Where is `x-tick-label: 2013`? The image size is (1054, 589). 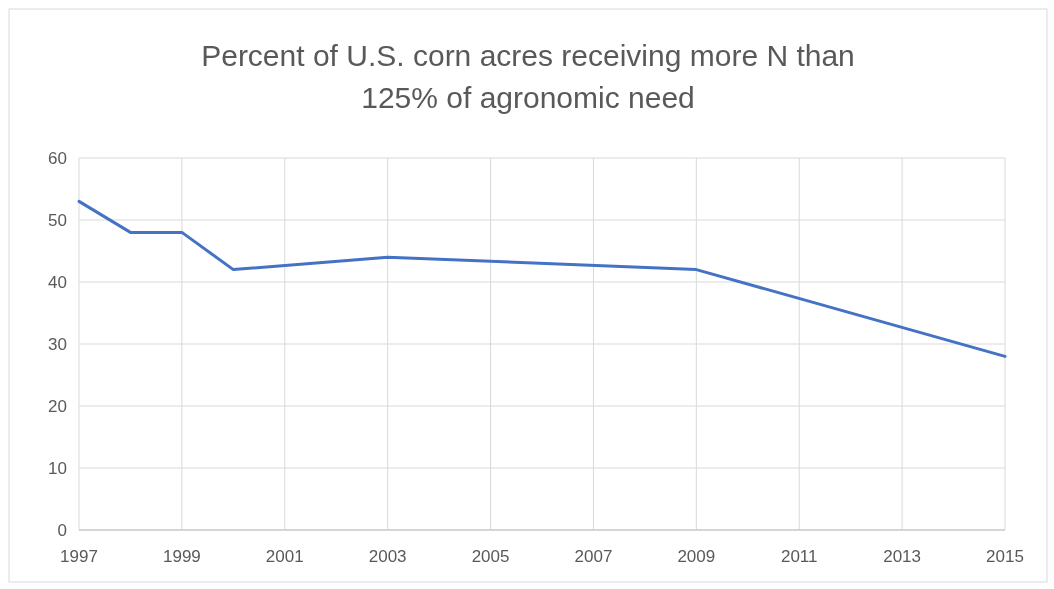
x-tick-label: 2013 is located at coordinates (902, 556).